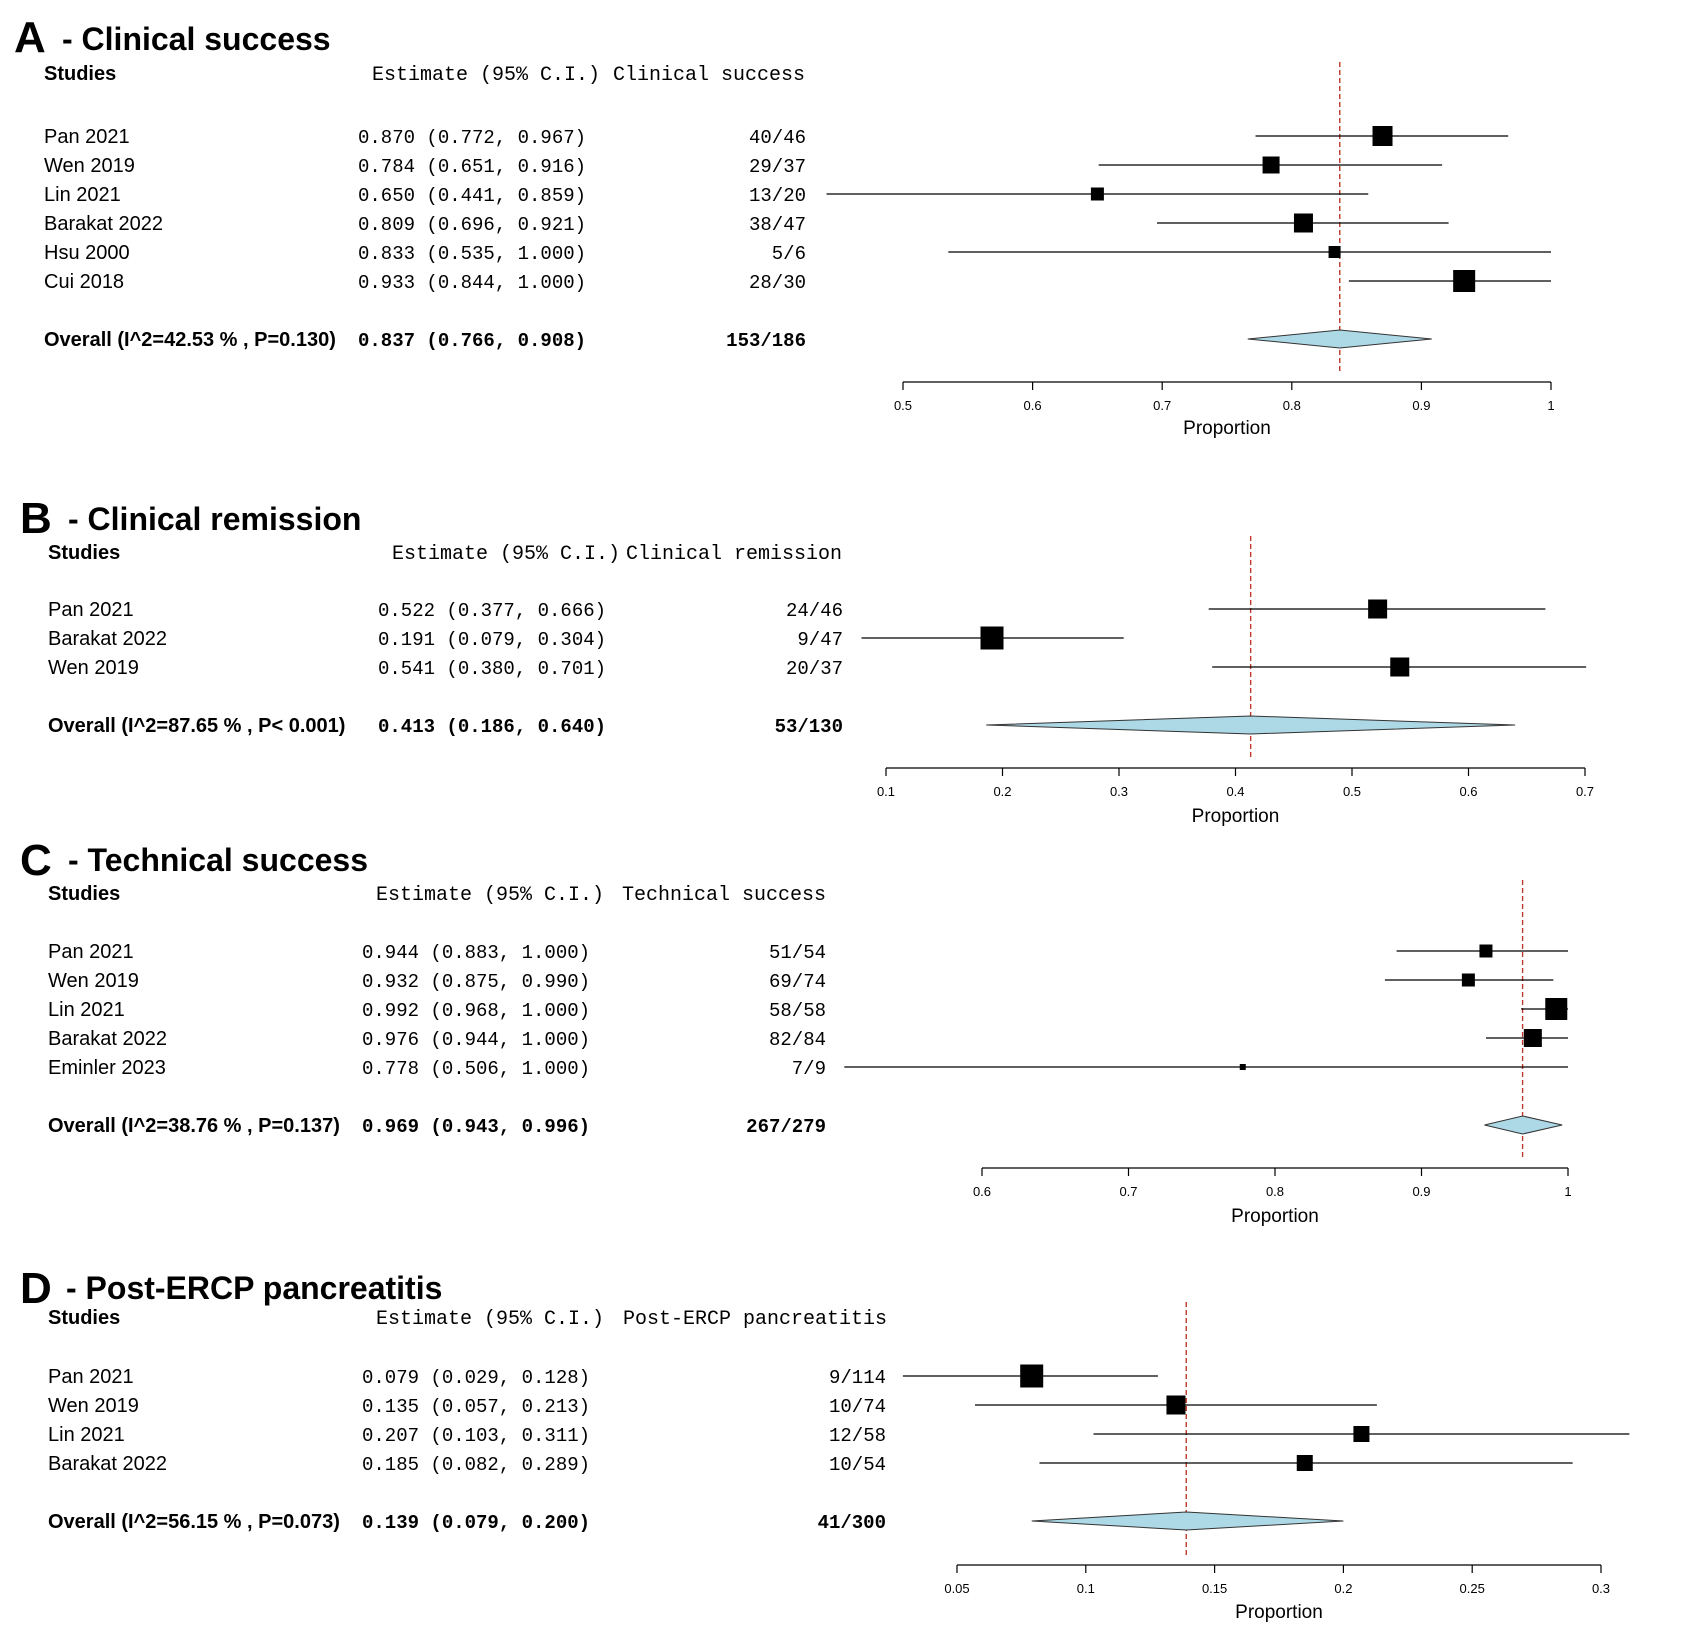  What do you see at coordinates (476, 982) in the screenshot?
I see `study-estimate-ci: 0.932 (0.875, 0.990)` at bounding box center [476, 982].